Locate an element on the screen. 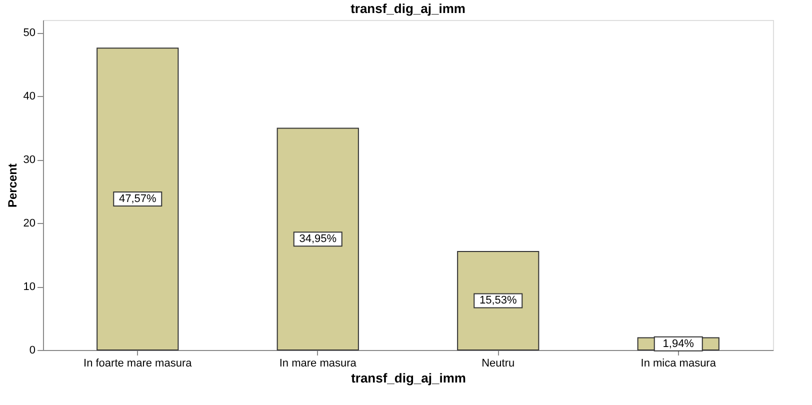 The height and width of the screenshot is (405, 812). y-tick-label: 20 is located at coordinates (29, 224).